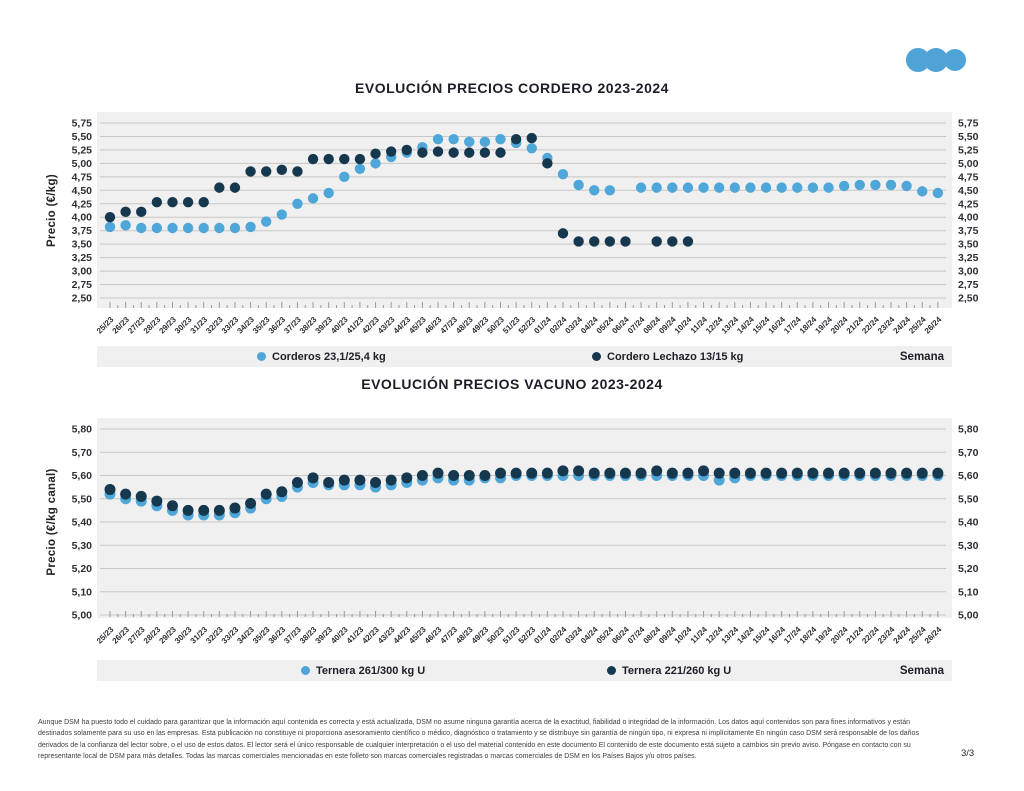 This screenshot has width=1024, height=791. Describe the element at coordinates (968, 453) in the screenshot. I see `y-tick-label-right: 5,70` at that location.